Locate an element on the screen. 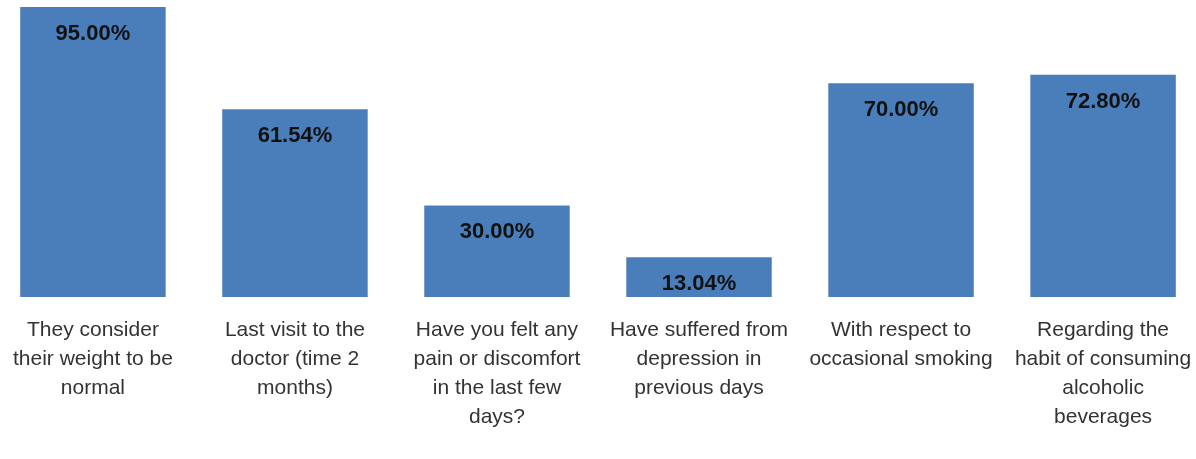 The height and width of the screenshot is (459, 1196). x-tick-label: Regarding the habit of consuming alcoholic beverages is located at coordinates (1103, 372).